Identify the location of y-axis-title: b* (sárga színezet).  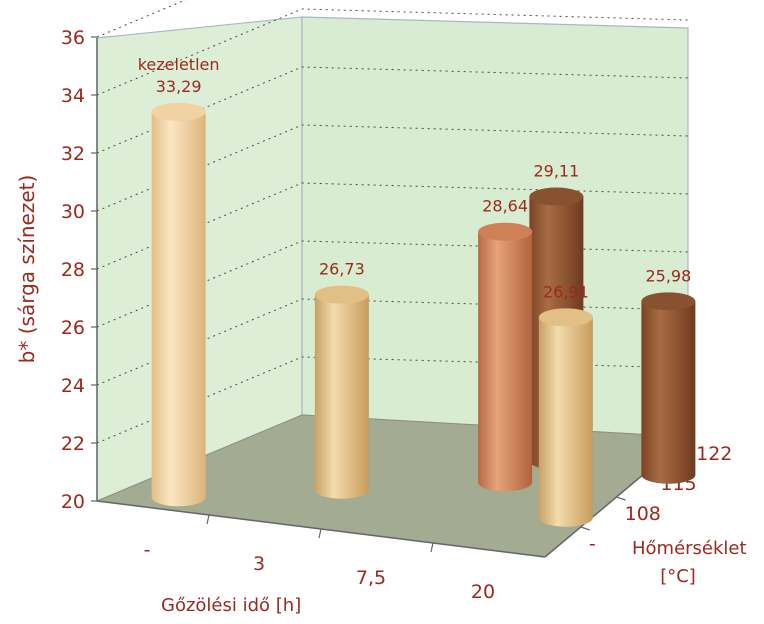
(27, 269).